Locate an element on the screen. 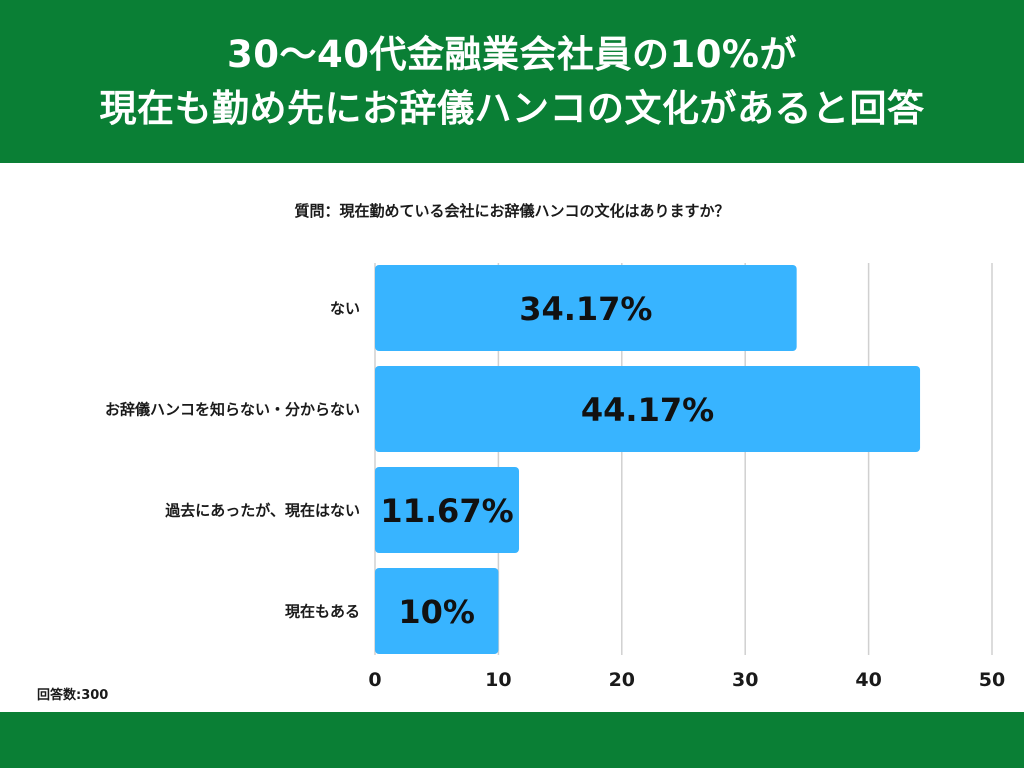  category-label: ない is located at coordinates (344, 308).